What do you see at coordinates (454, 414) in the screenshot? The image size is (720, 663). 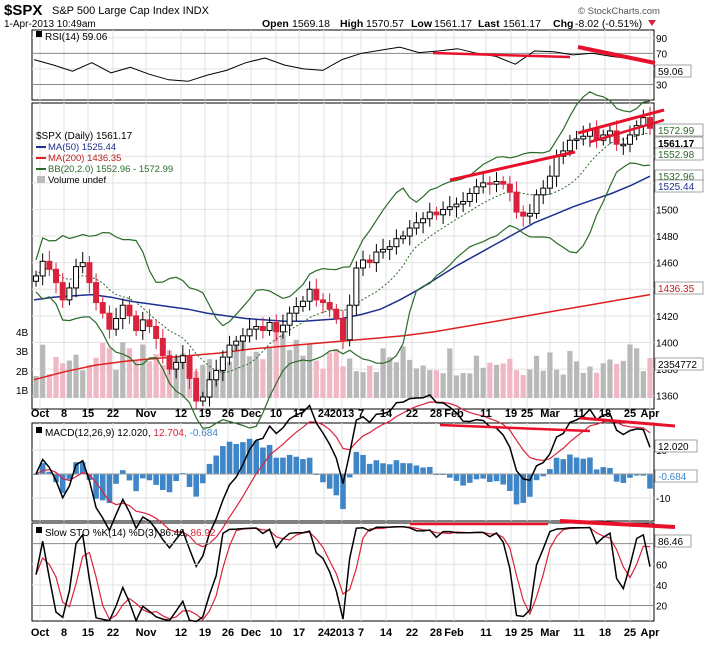 I see `x-label: Feb` at bounding box center [454, 414].